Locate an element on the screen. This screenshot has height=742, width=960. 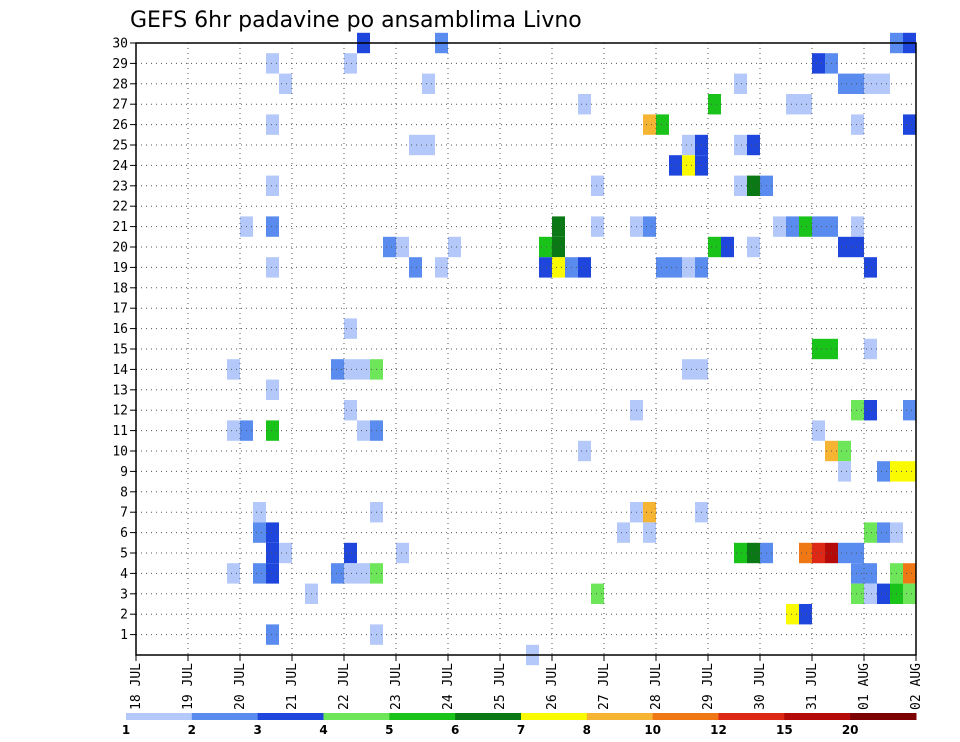
y-tick-label: 4 is located at coordinates (124, 574).